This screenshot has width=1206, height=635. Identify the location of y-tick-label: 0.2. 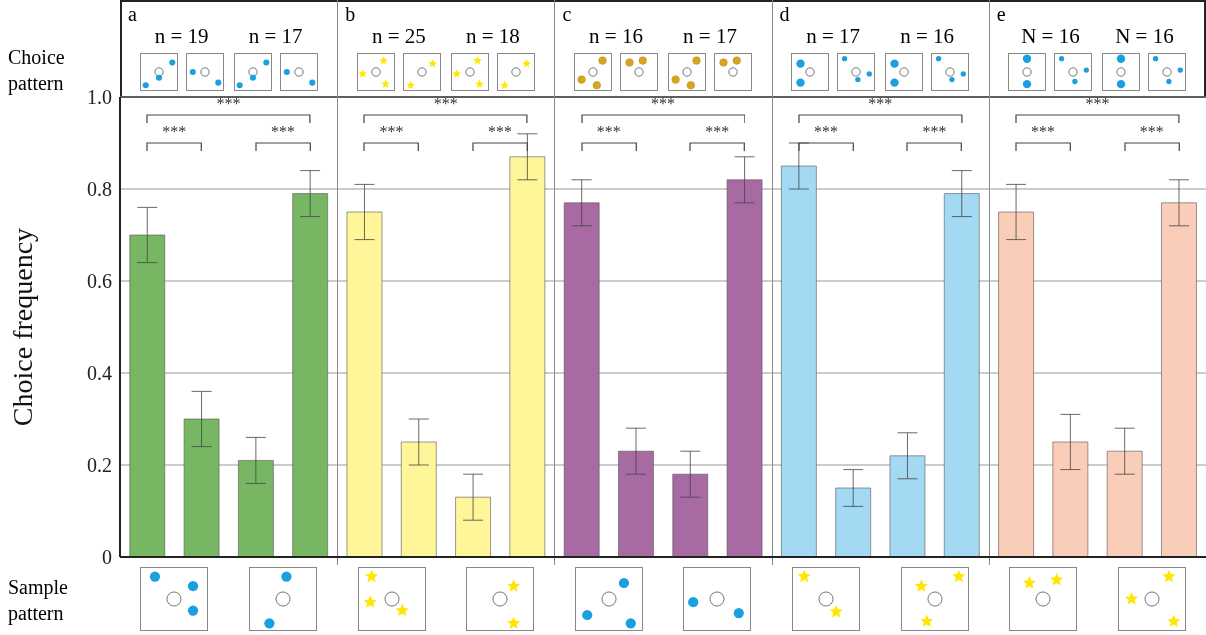
(99, 465).